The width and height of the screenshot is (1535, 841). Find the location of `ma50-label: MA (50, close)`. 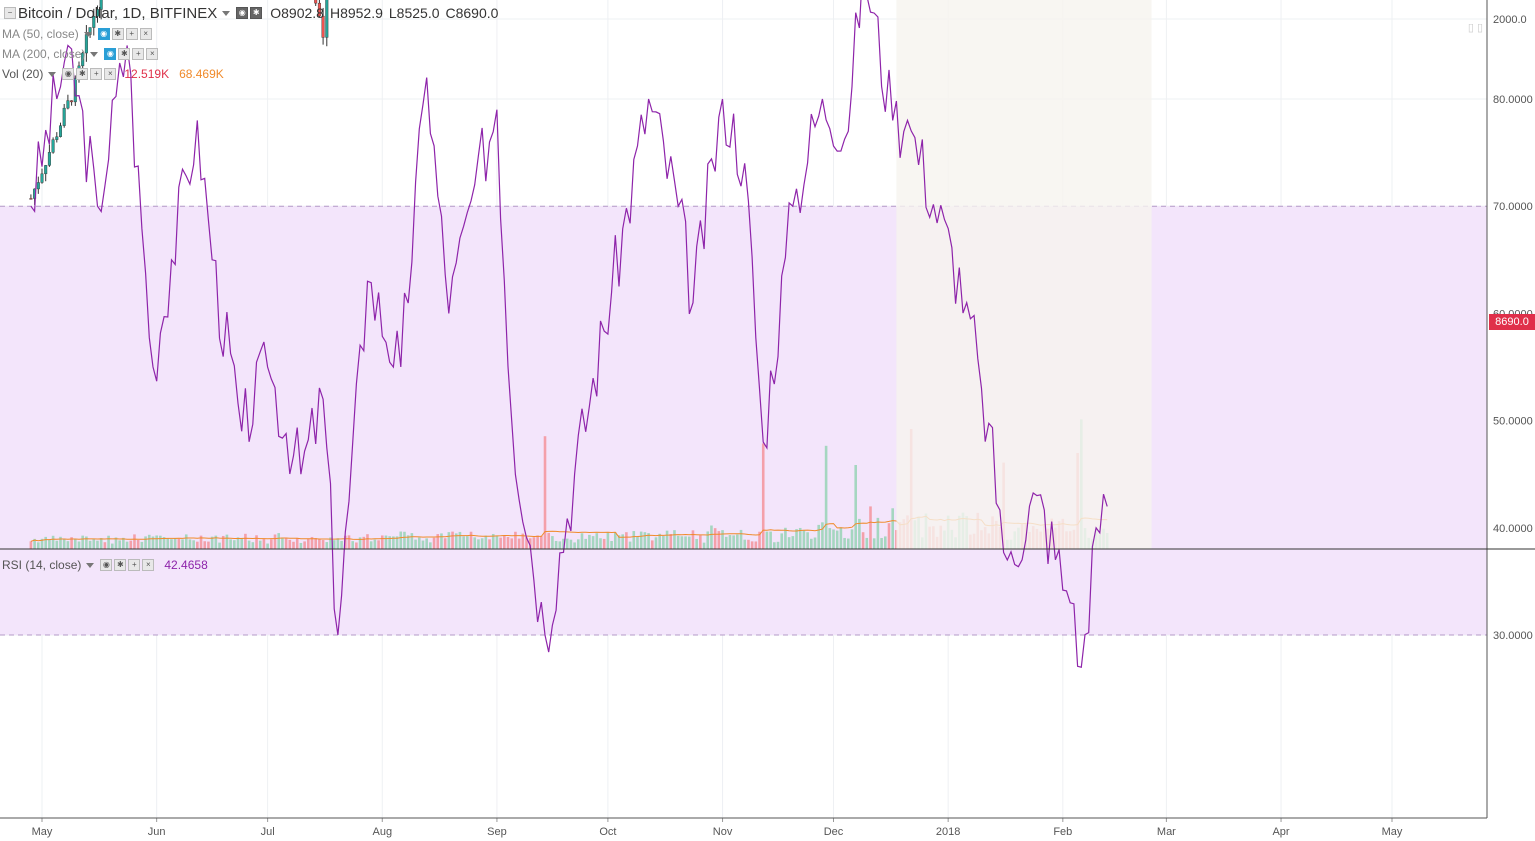

ma50-label: MA (50, close) is located at coordinates (40, 34).